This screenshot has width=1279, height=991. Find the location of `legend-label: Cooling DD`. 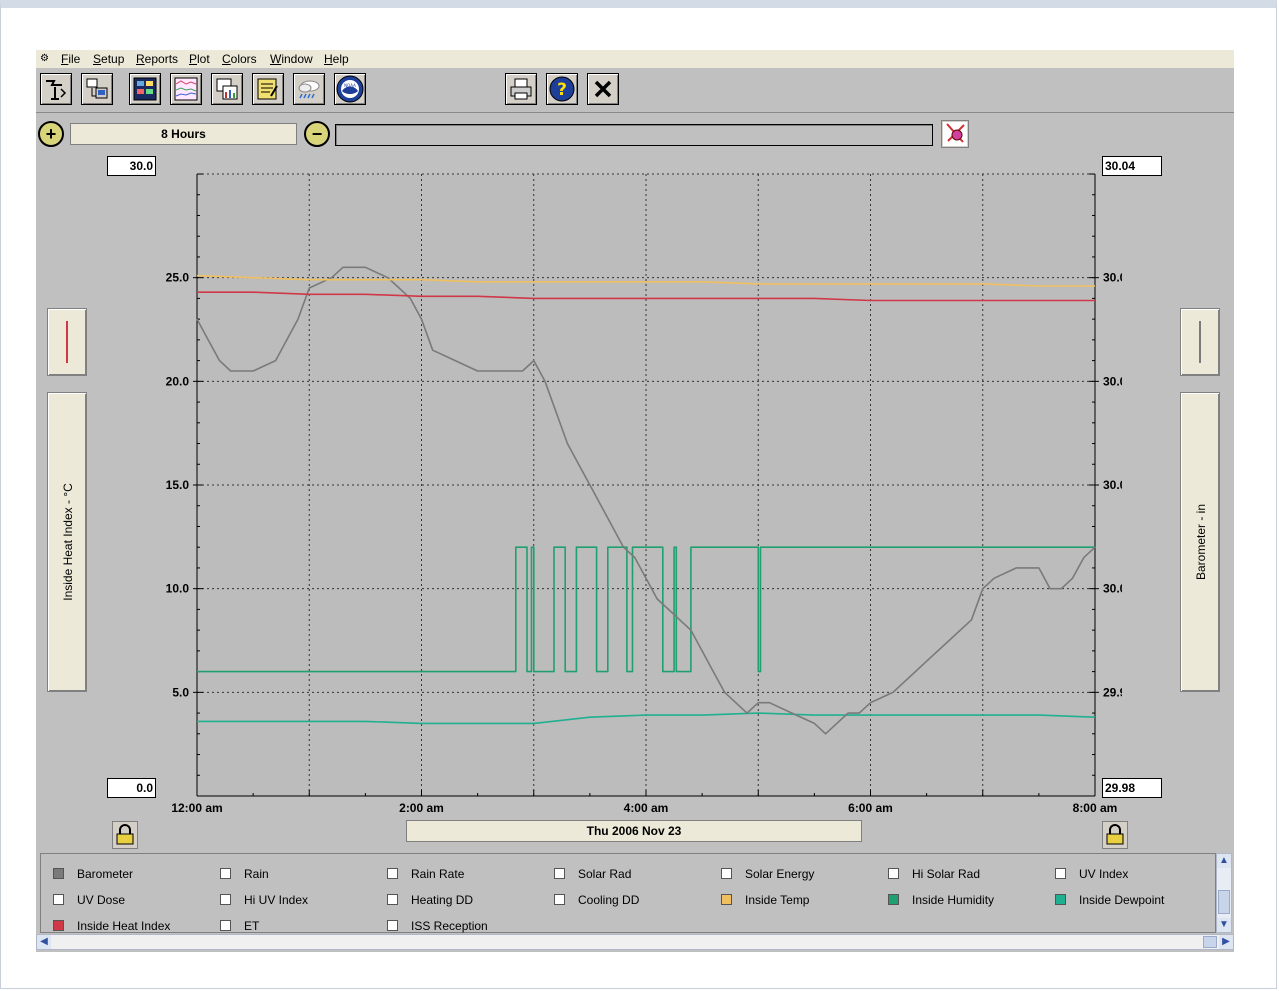

legend-label: Cooling DD is located at coordinates (609, 900).